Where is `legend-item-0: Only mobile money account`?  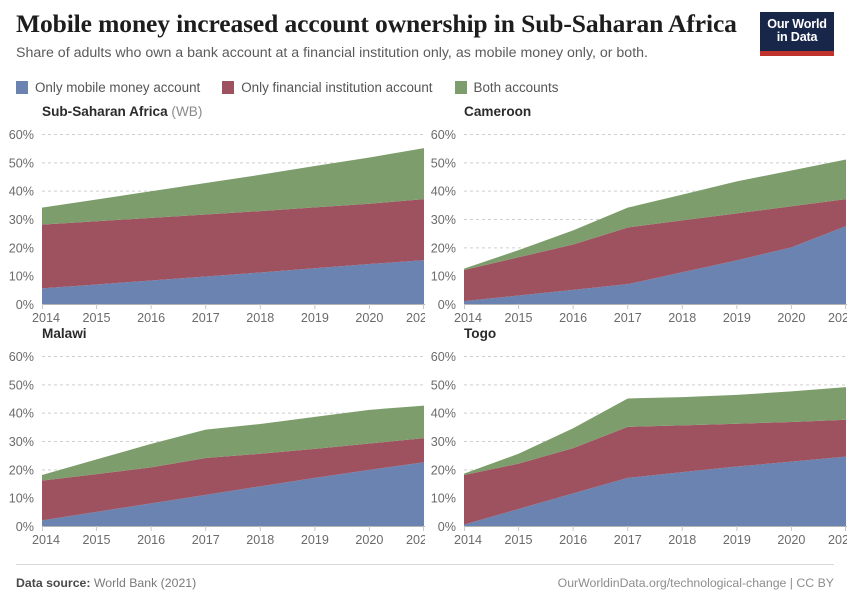
legend-item-0: Only mobile money account is located at coordinates (108, 87).